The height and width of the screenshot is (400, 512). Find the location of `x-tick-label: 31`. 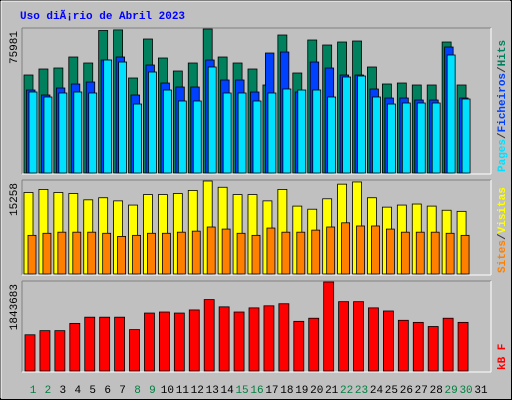

x-tick-label: 31 is located at coordinates (481, 391).